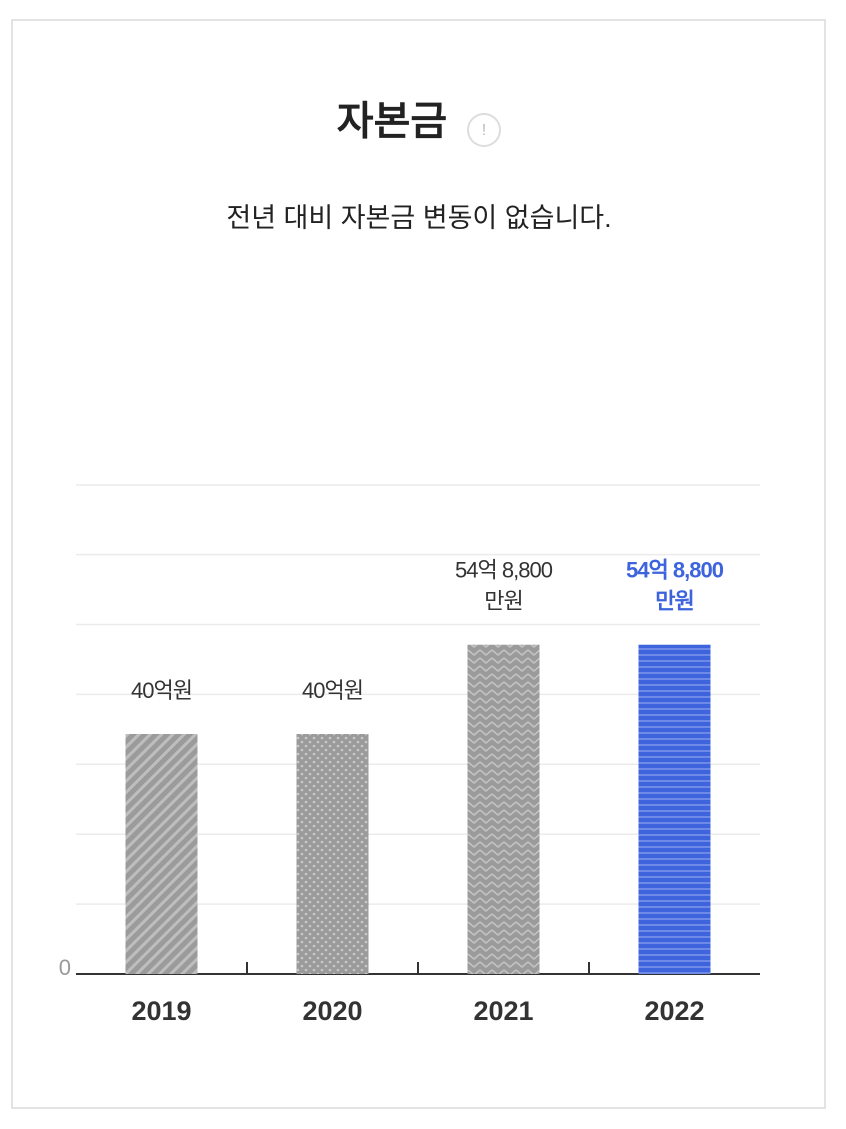 This screenshot has height=1129, width=846. Describe the element at coordinates (418, 218) in the screenshot. I see `subtitle: 전년 대비 자본금 변동이 없습니다.` at that location.